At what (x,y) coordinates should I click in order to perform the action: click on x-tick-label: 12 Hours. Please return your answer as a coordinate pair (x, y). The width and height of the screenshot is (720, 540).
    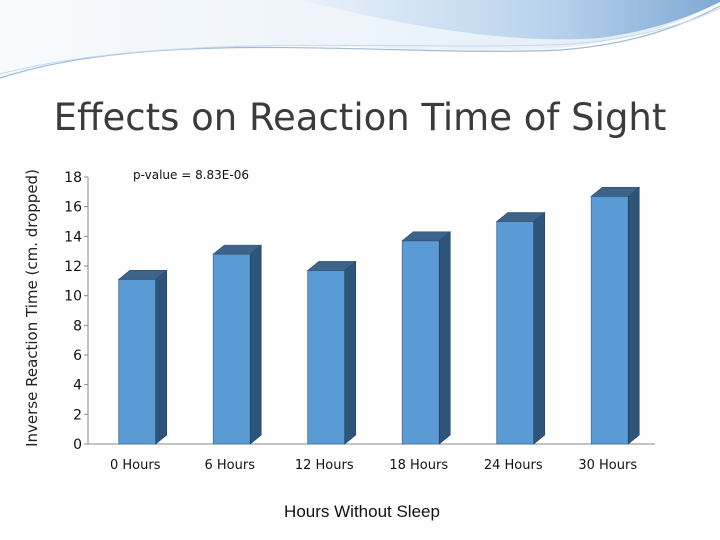
    Looking at the image, I should click on (324, 465).